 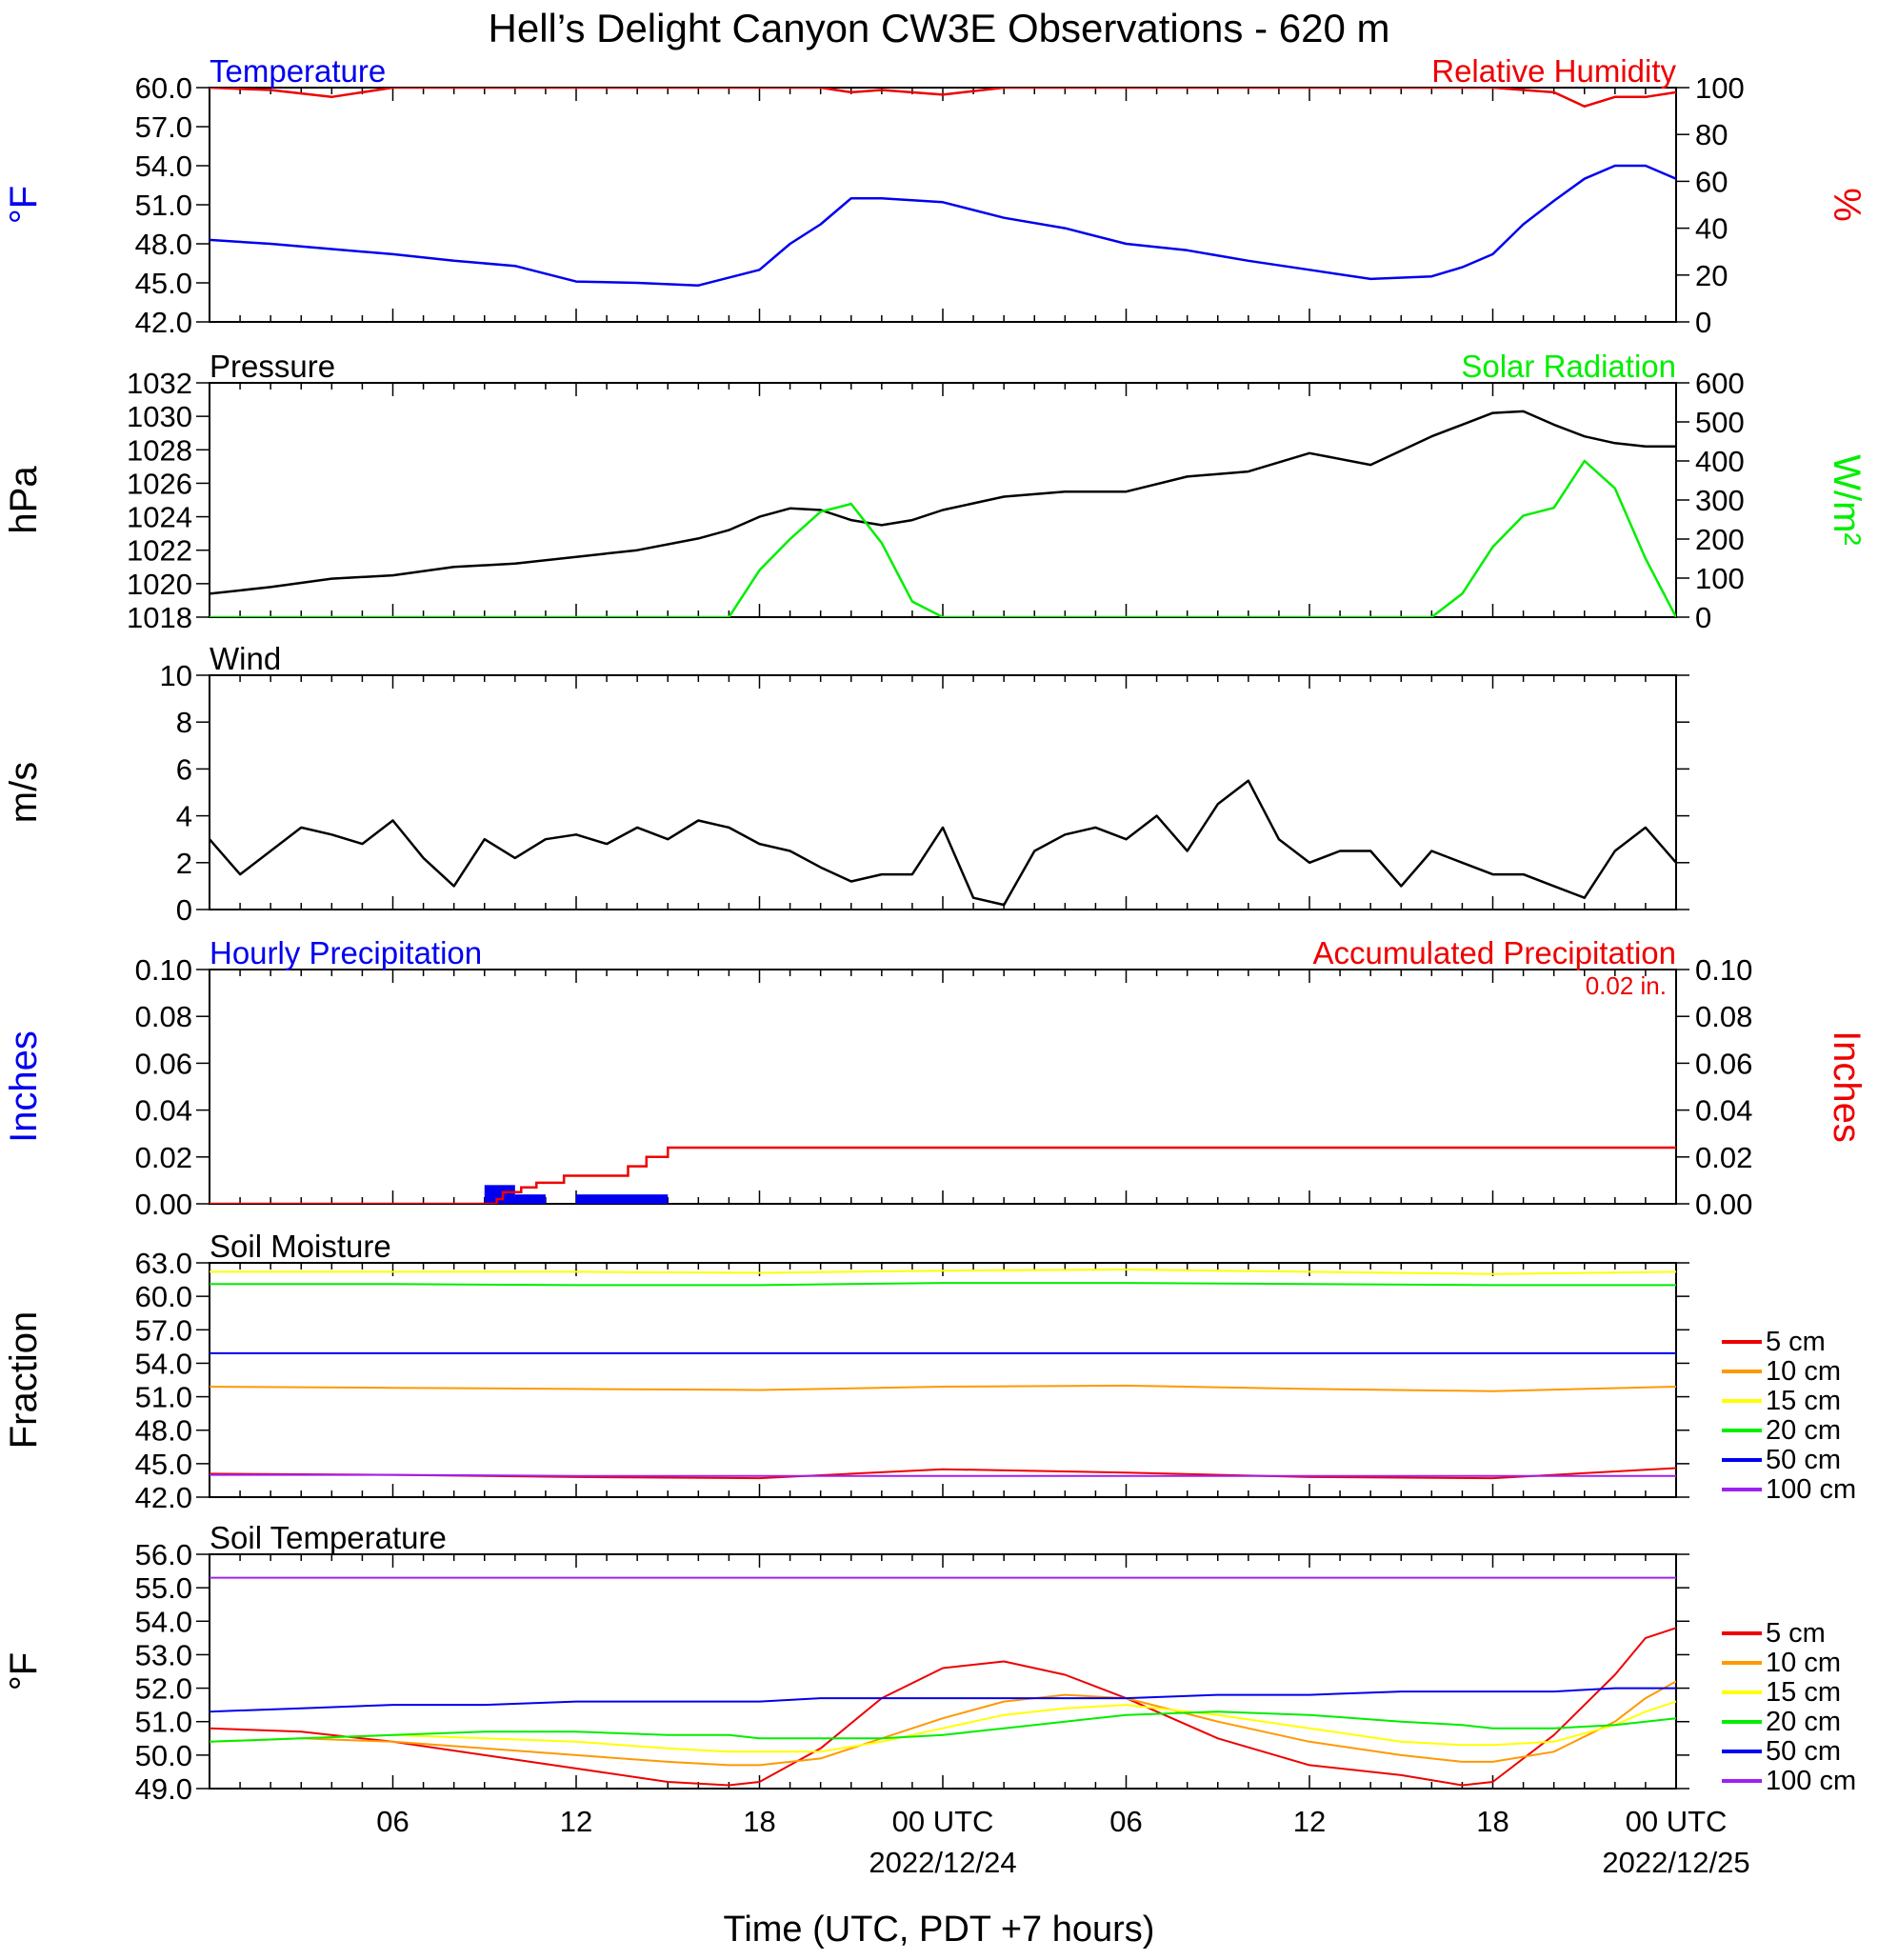 What do you see at coordinates (184, 910) in the screenshot?
I see `y-tick-label-left: 0` at bounding box center [184, 910].